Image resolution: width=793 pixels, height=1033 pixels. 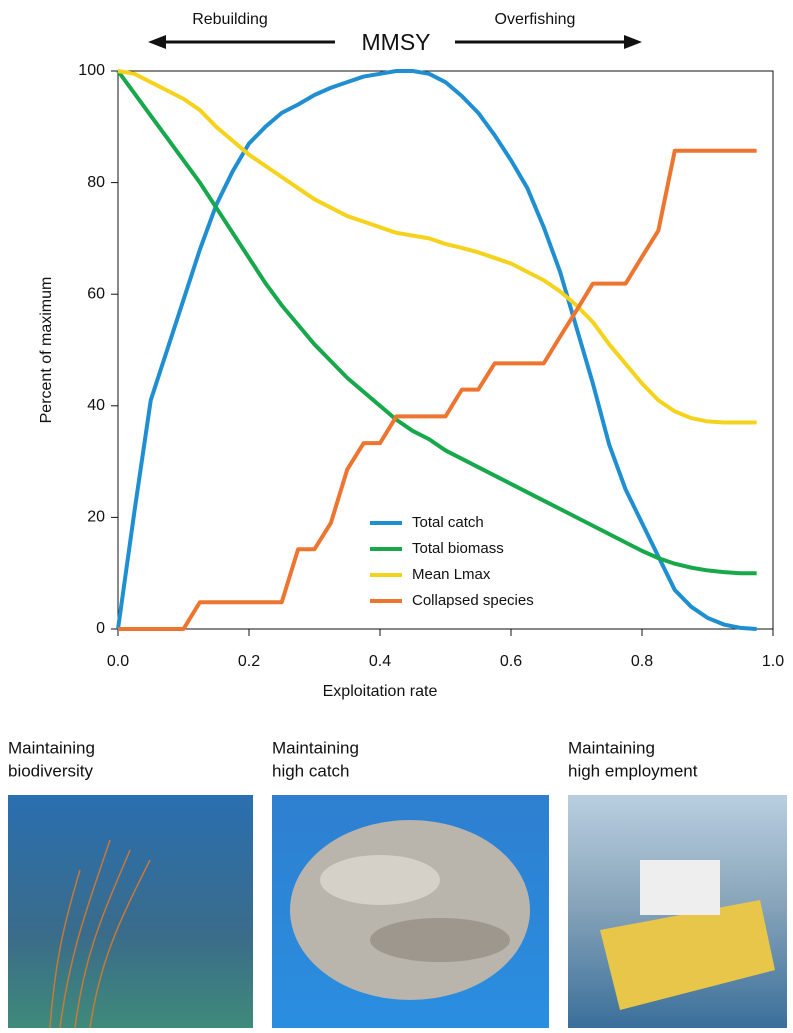 I want to click on y-tick-label: 20, so click(x=96, y=517).